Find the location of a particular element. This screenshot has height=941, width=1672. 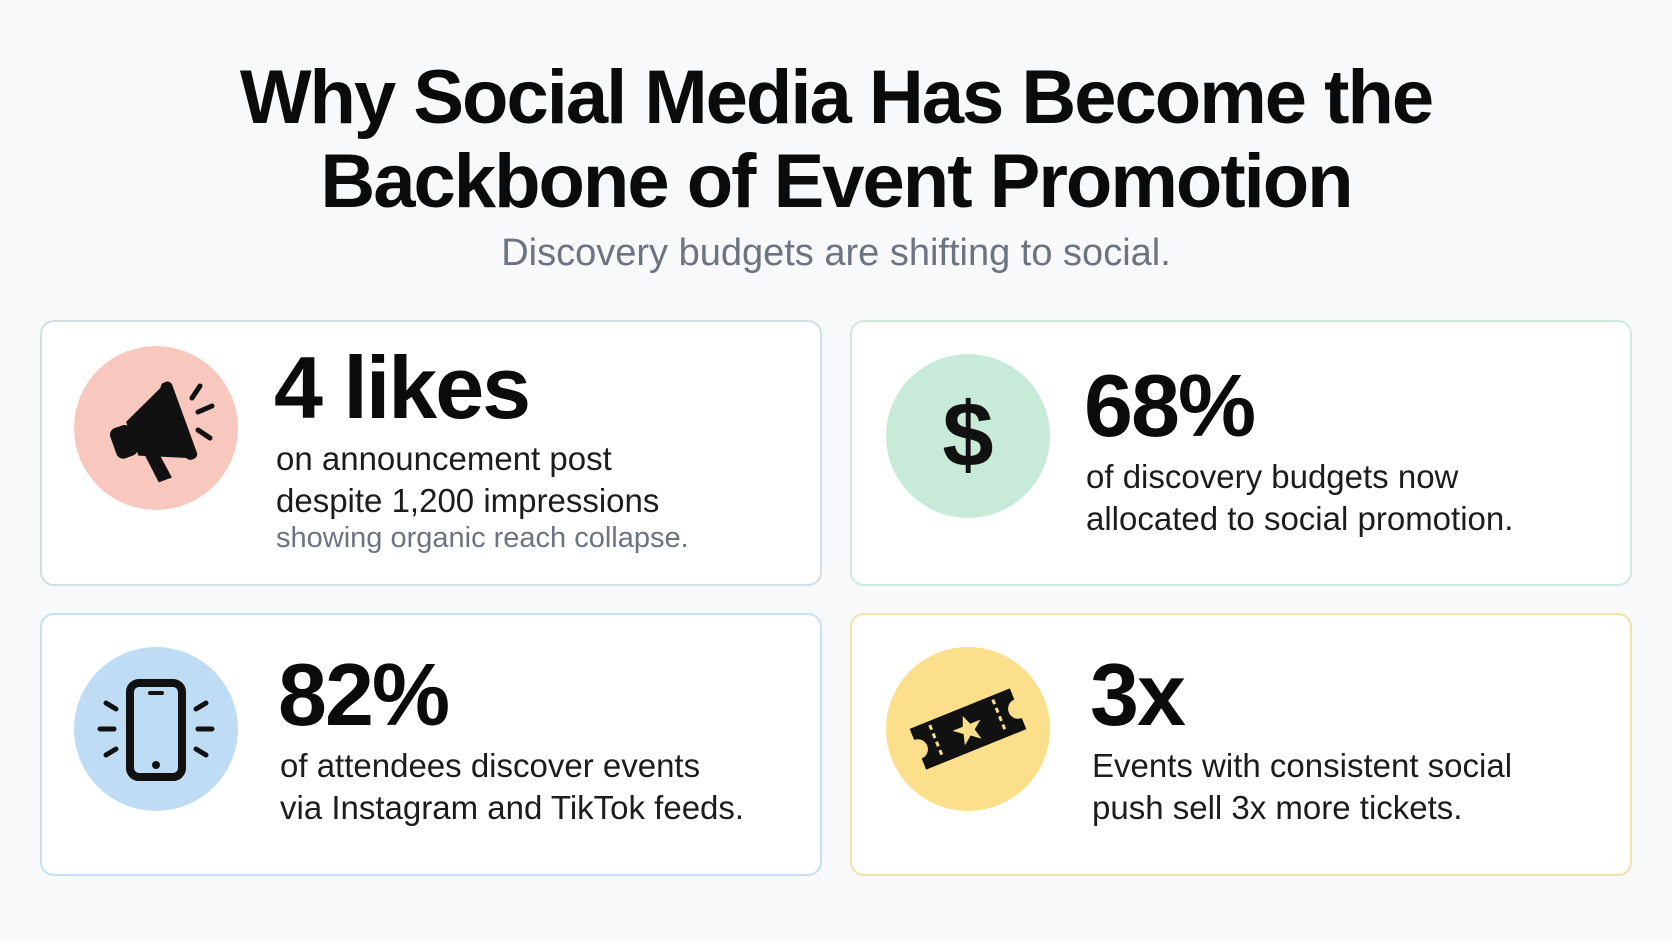

title-line-2: Backbone of Event Promotion is located at coordinates (836, 181).